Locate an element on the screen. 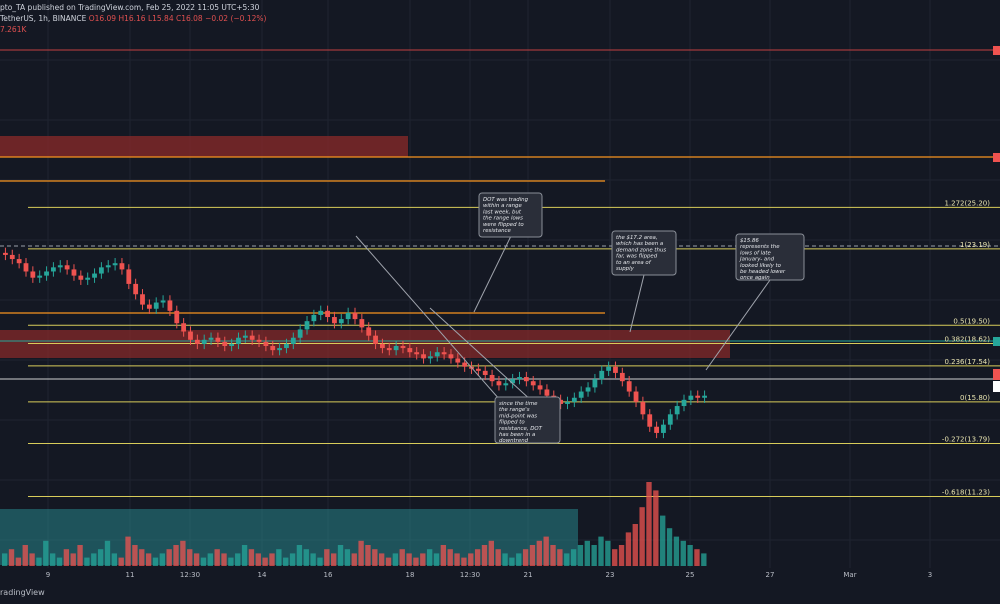 The height and width of the screenshot is (604, 1000). annotation-pointer is located at coordinates (492, 274).